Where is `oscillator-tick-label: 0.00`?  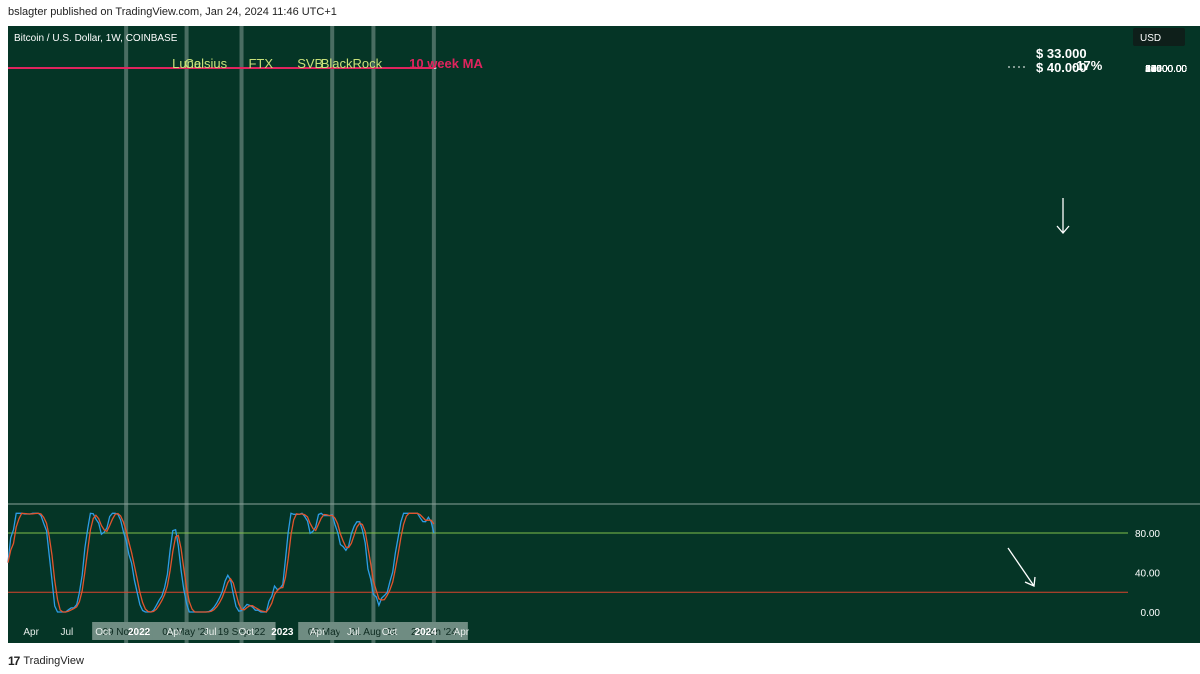
oscillator-tick-label: 0.00 is located at coordinates (1151, 613).